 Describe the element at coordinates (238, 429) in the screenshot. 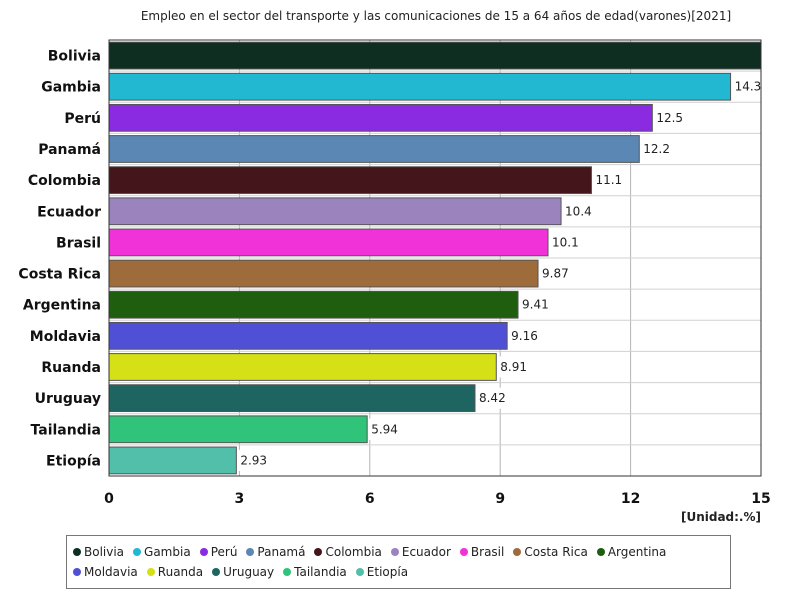

I see `bar-tailandia` at that location.